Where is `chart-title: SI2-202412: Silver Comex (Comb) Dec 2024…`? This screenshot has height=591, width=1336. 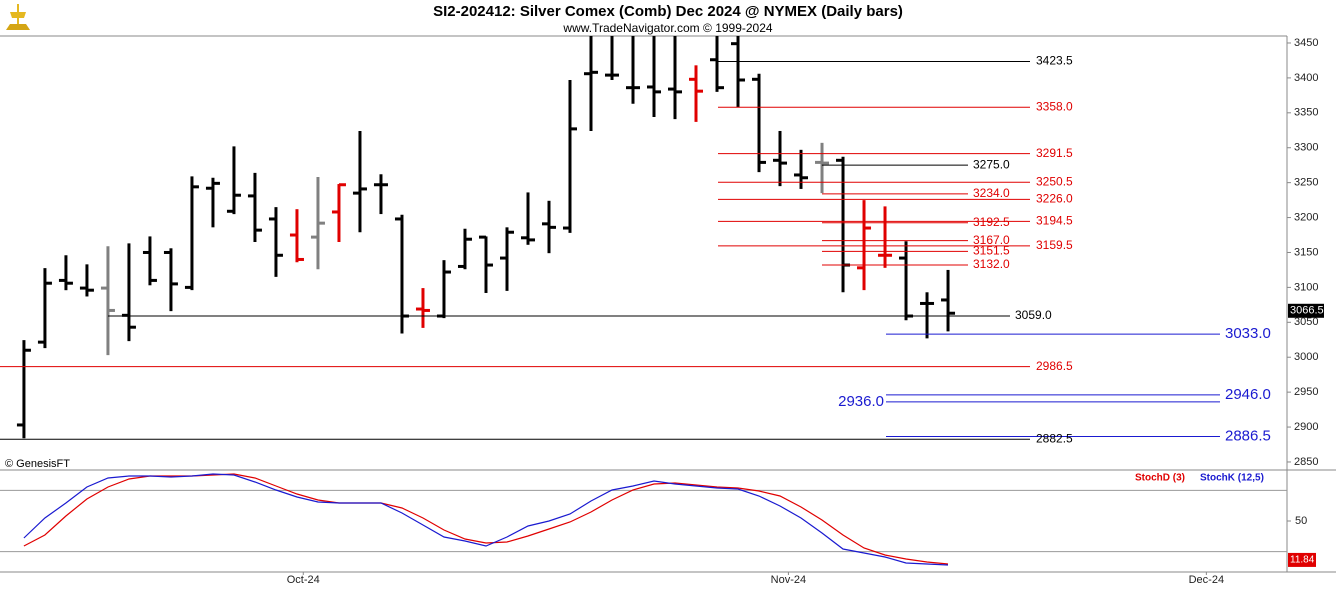 chart-title: SI2-202412: Silver Comex (Comb) Dec 2024… is located at coordinates (668, 11).